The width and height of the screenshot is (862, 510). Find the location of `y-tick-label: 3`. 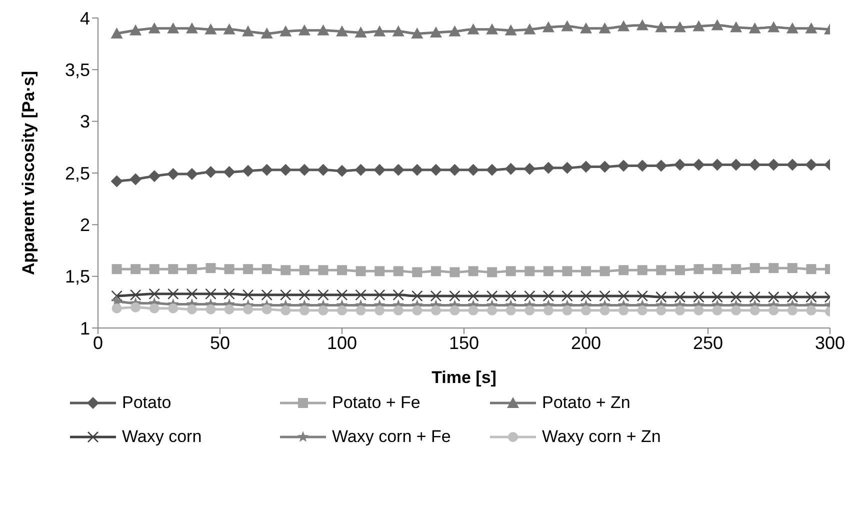

y-tick-label: 3 is located at coordinates (85, 122).